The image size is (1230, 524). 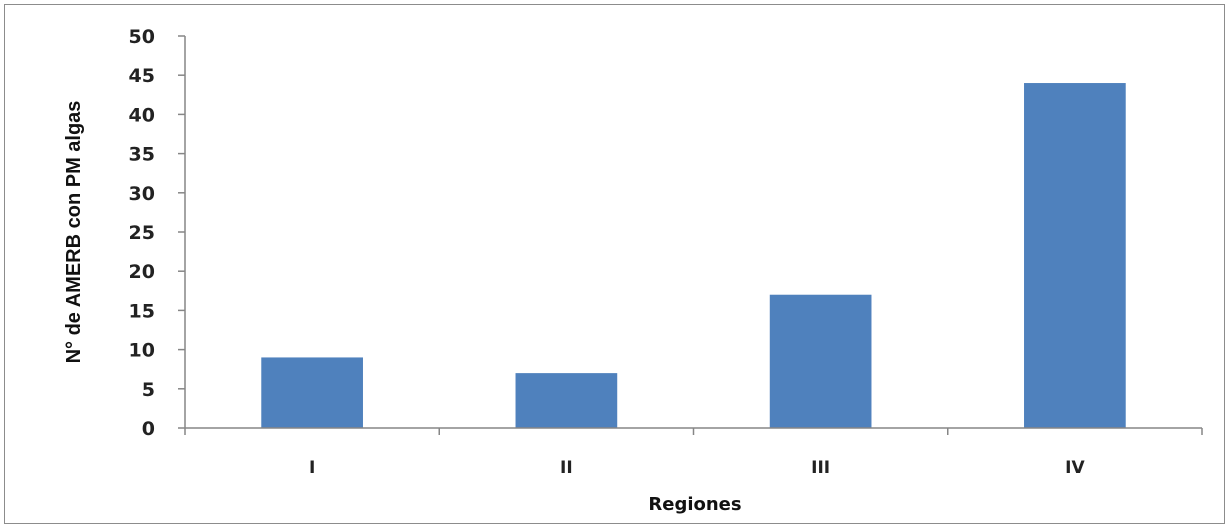 What do you see at coordinates (142, 76) in the screenshot?
I see `y-tick-label: 45` at bounding box center [142, 76].